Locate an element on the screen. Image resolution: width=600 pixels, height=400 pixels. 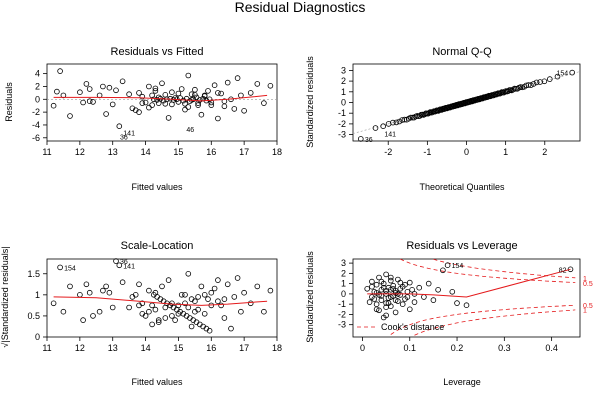
x-tick-label: 1 is located at coordinates (505, 152).